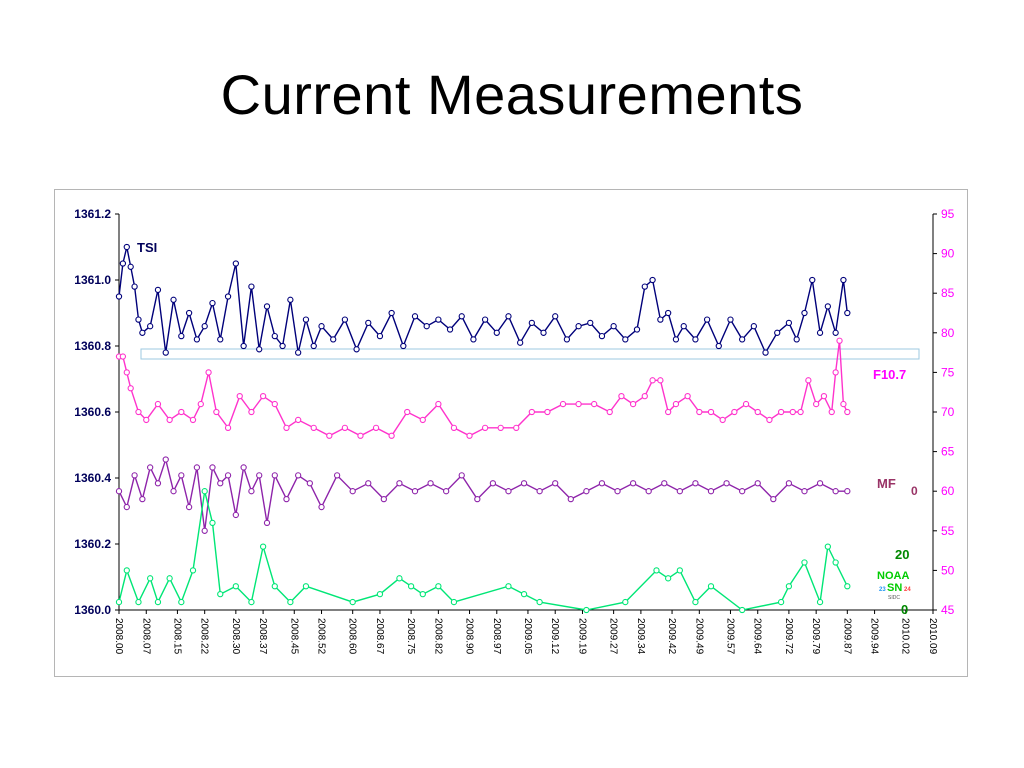 This screenshot has width=1024, height=768. Describe the element at coordinates (512, 94) in the screenshot. I see `slide-title: Current Measurements` at that location.